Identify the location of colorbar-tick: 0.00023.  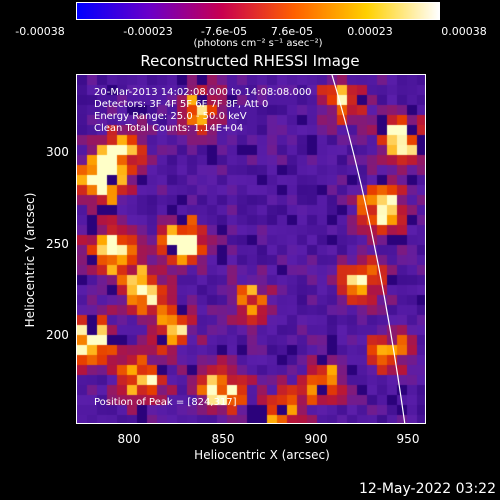
(370, 31).